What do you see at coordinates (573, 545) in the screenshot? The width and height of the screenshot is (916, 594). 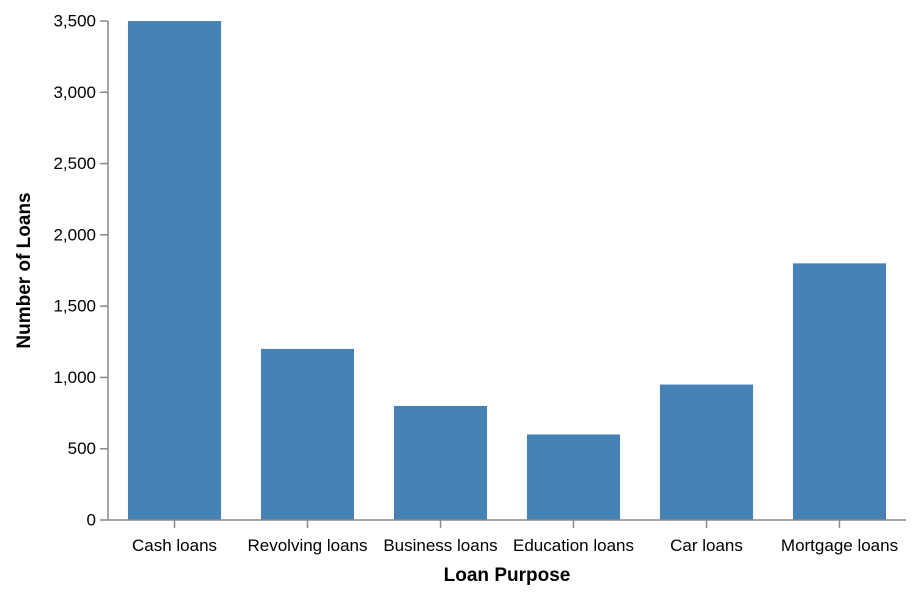 I see `x-tick-label-3: Education loans` at bounding box center [573, 545].